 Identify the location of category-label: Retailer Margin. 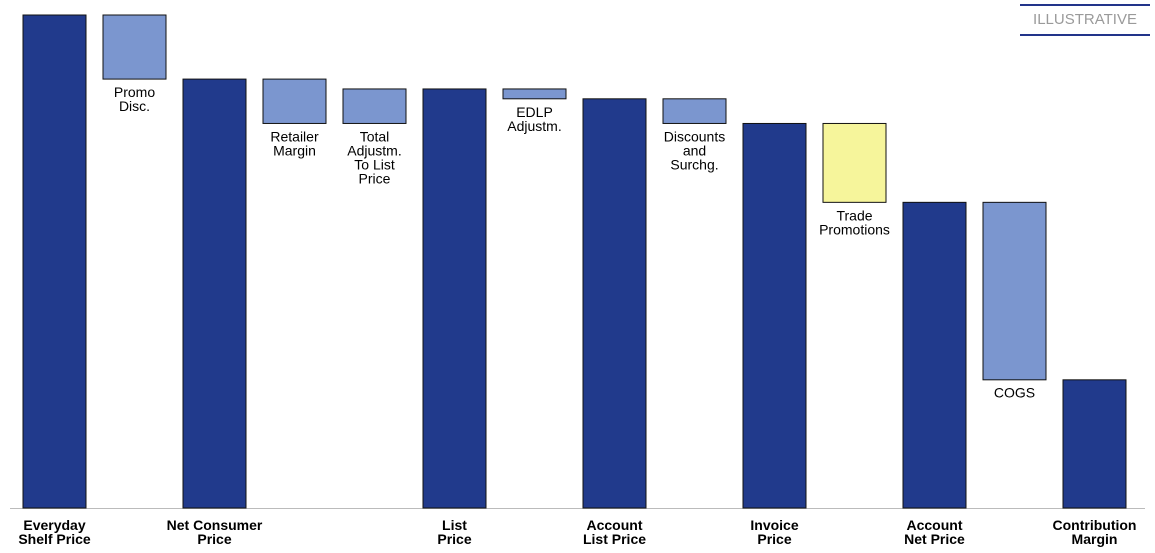
(294, 143).